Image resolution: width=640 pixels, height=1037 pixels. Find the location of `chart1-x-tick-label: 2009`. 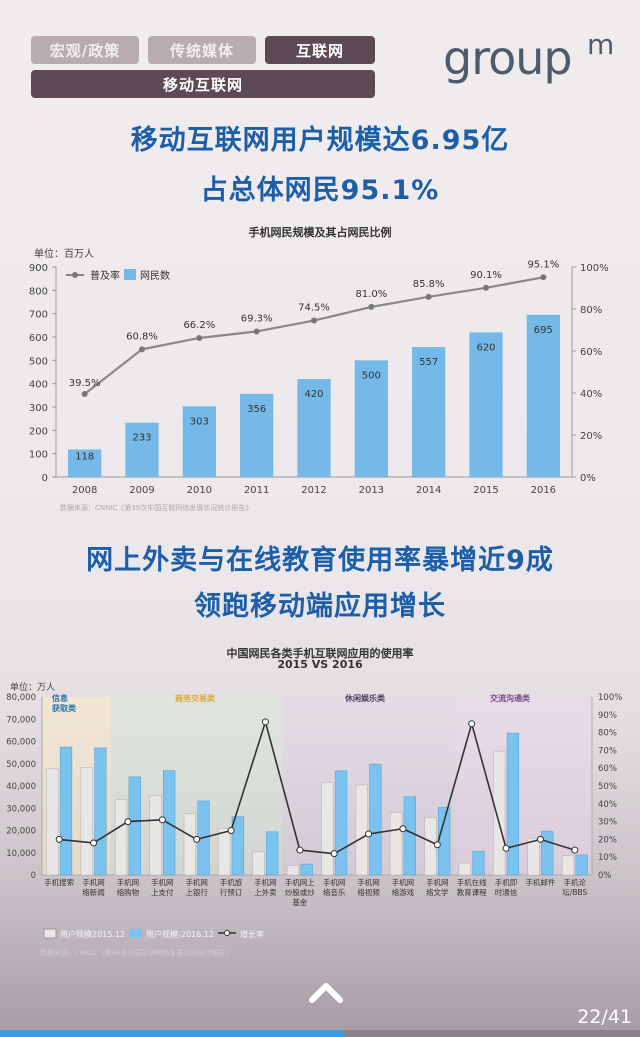

chart1-x-tick-label: 2009 is located at coordinates (141, 490).